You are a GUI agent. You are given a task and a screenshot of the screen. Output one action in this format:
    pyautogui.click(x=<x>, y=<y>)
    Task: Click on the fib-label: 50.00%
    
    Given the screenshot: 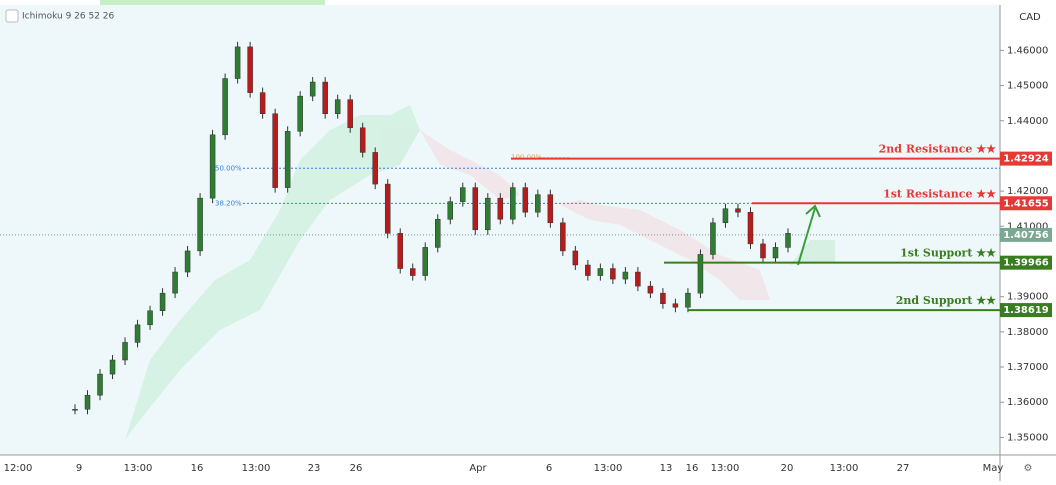 What is the action you would take?
    pyautogui.click(x=228, y=168)
    